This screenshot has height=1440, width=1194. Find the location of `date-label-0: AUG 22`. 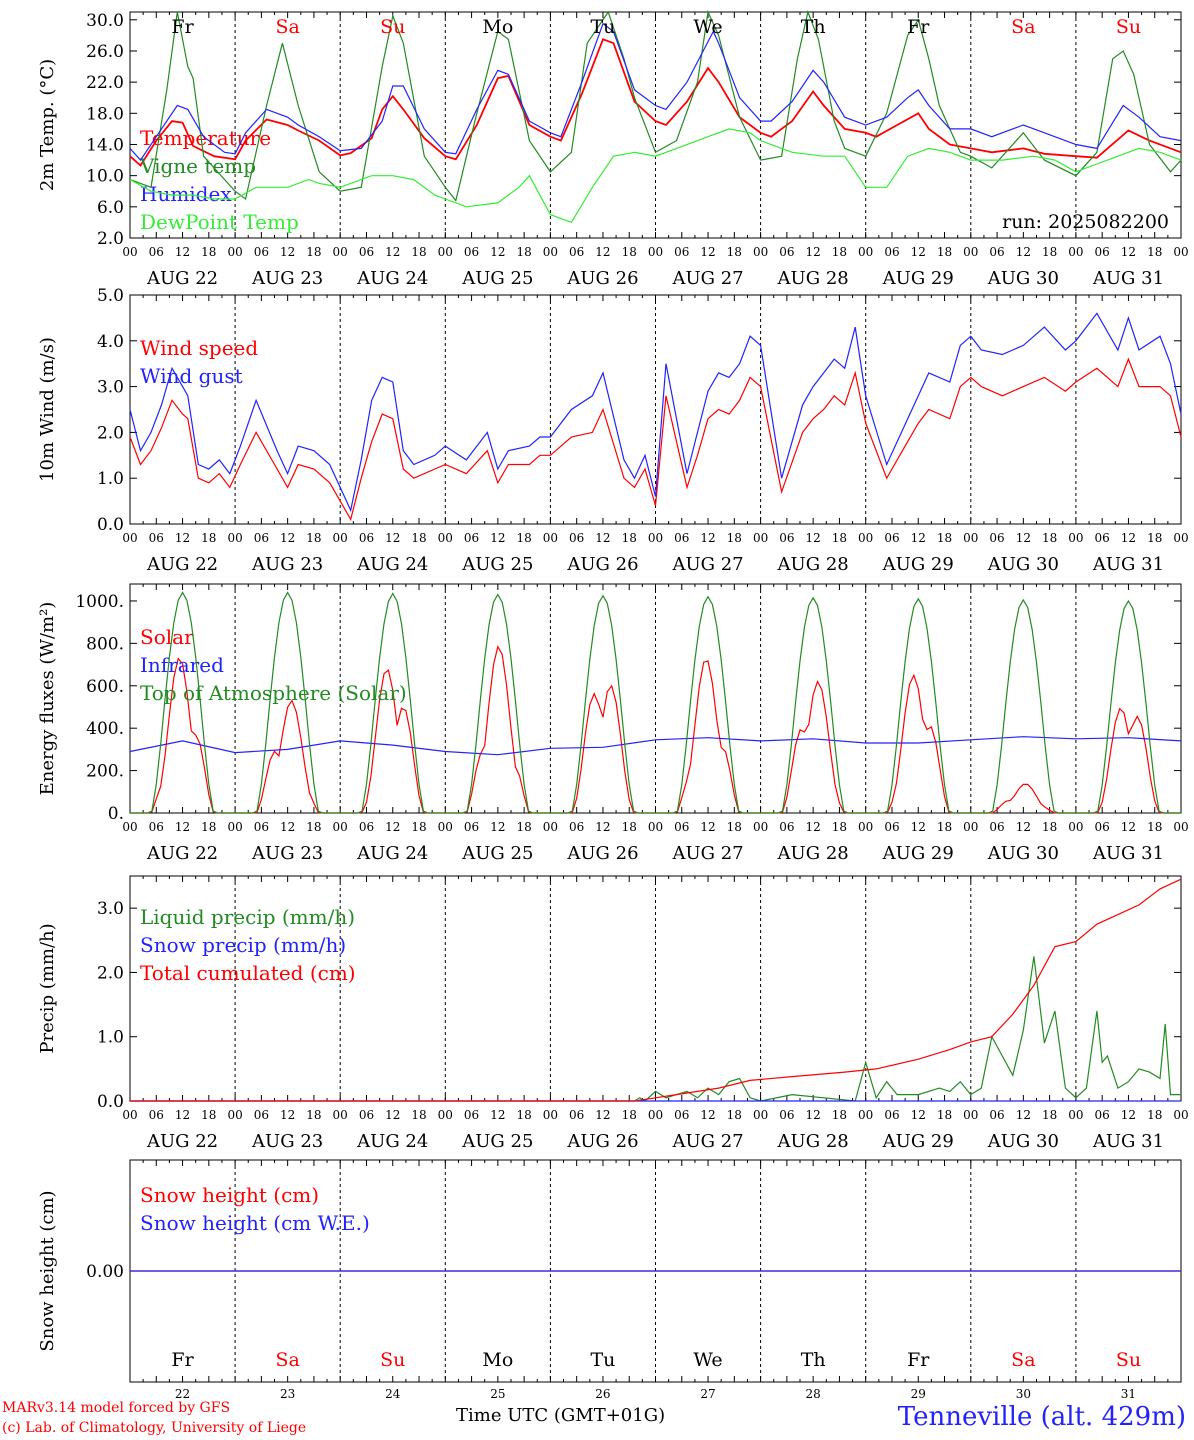

date-label-0: AUG 22 is located at coordinates (182, 278).